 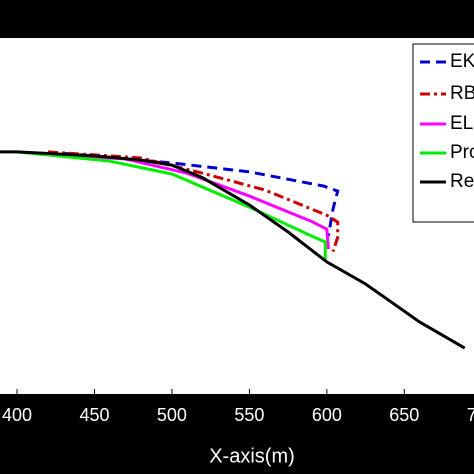 What do you see at coordinates (249, 415) in the screenshot?
I see `x-tick-label: 550` at bounding box center [249, 415].